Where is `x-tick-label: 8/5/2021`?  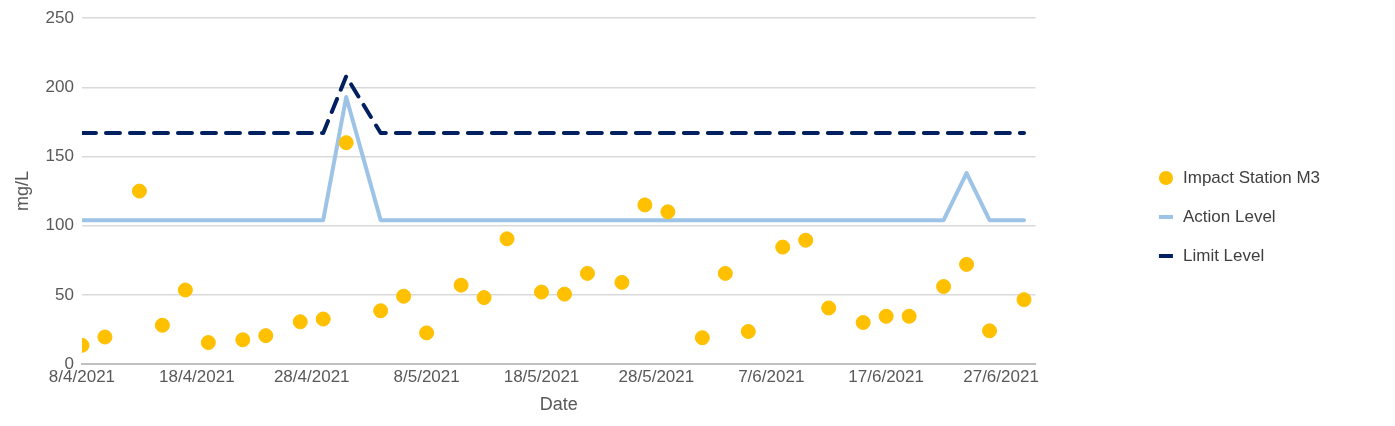
x-tick-label: 8/5/2021 is located at coordinates (426, 376).